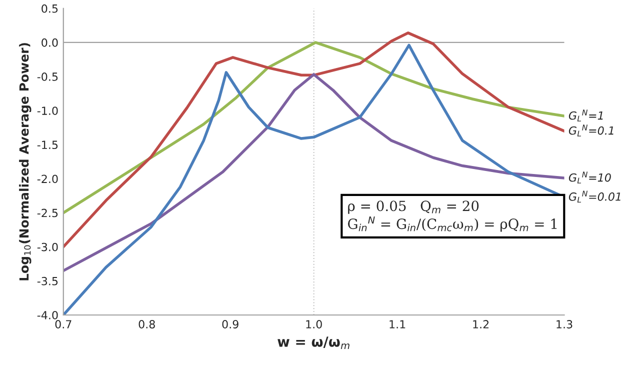  Describe the element at coordinates (50, 42) in the screenshot. I see `y-tick-label: 0.0` at that location.